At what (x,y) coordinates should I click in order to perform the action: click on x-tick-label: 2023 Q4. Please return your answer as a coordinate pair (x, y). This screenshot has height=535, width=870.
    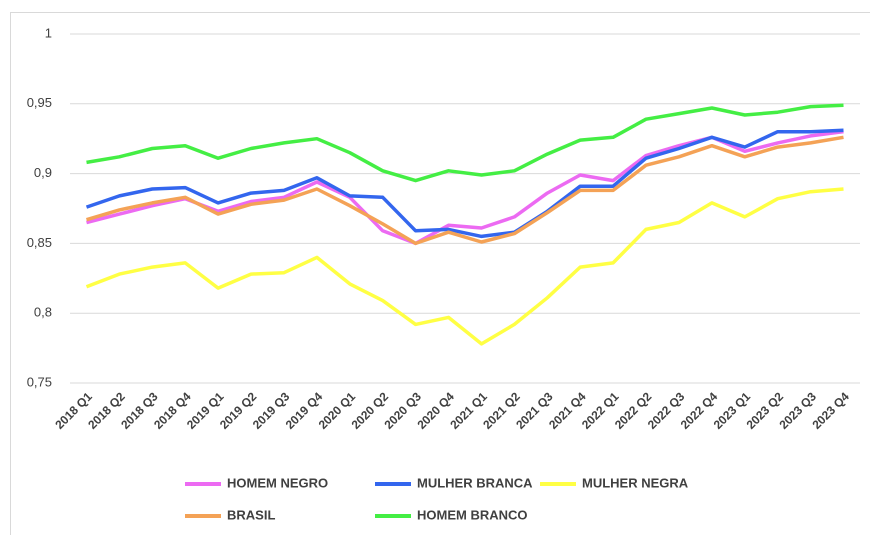
    Looking at the image, I should click on (830, 410).